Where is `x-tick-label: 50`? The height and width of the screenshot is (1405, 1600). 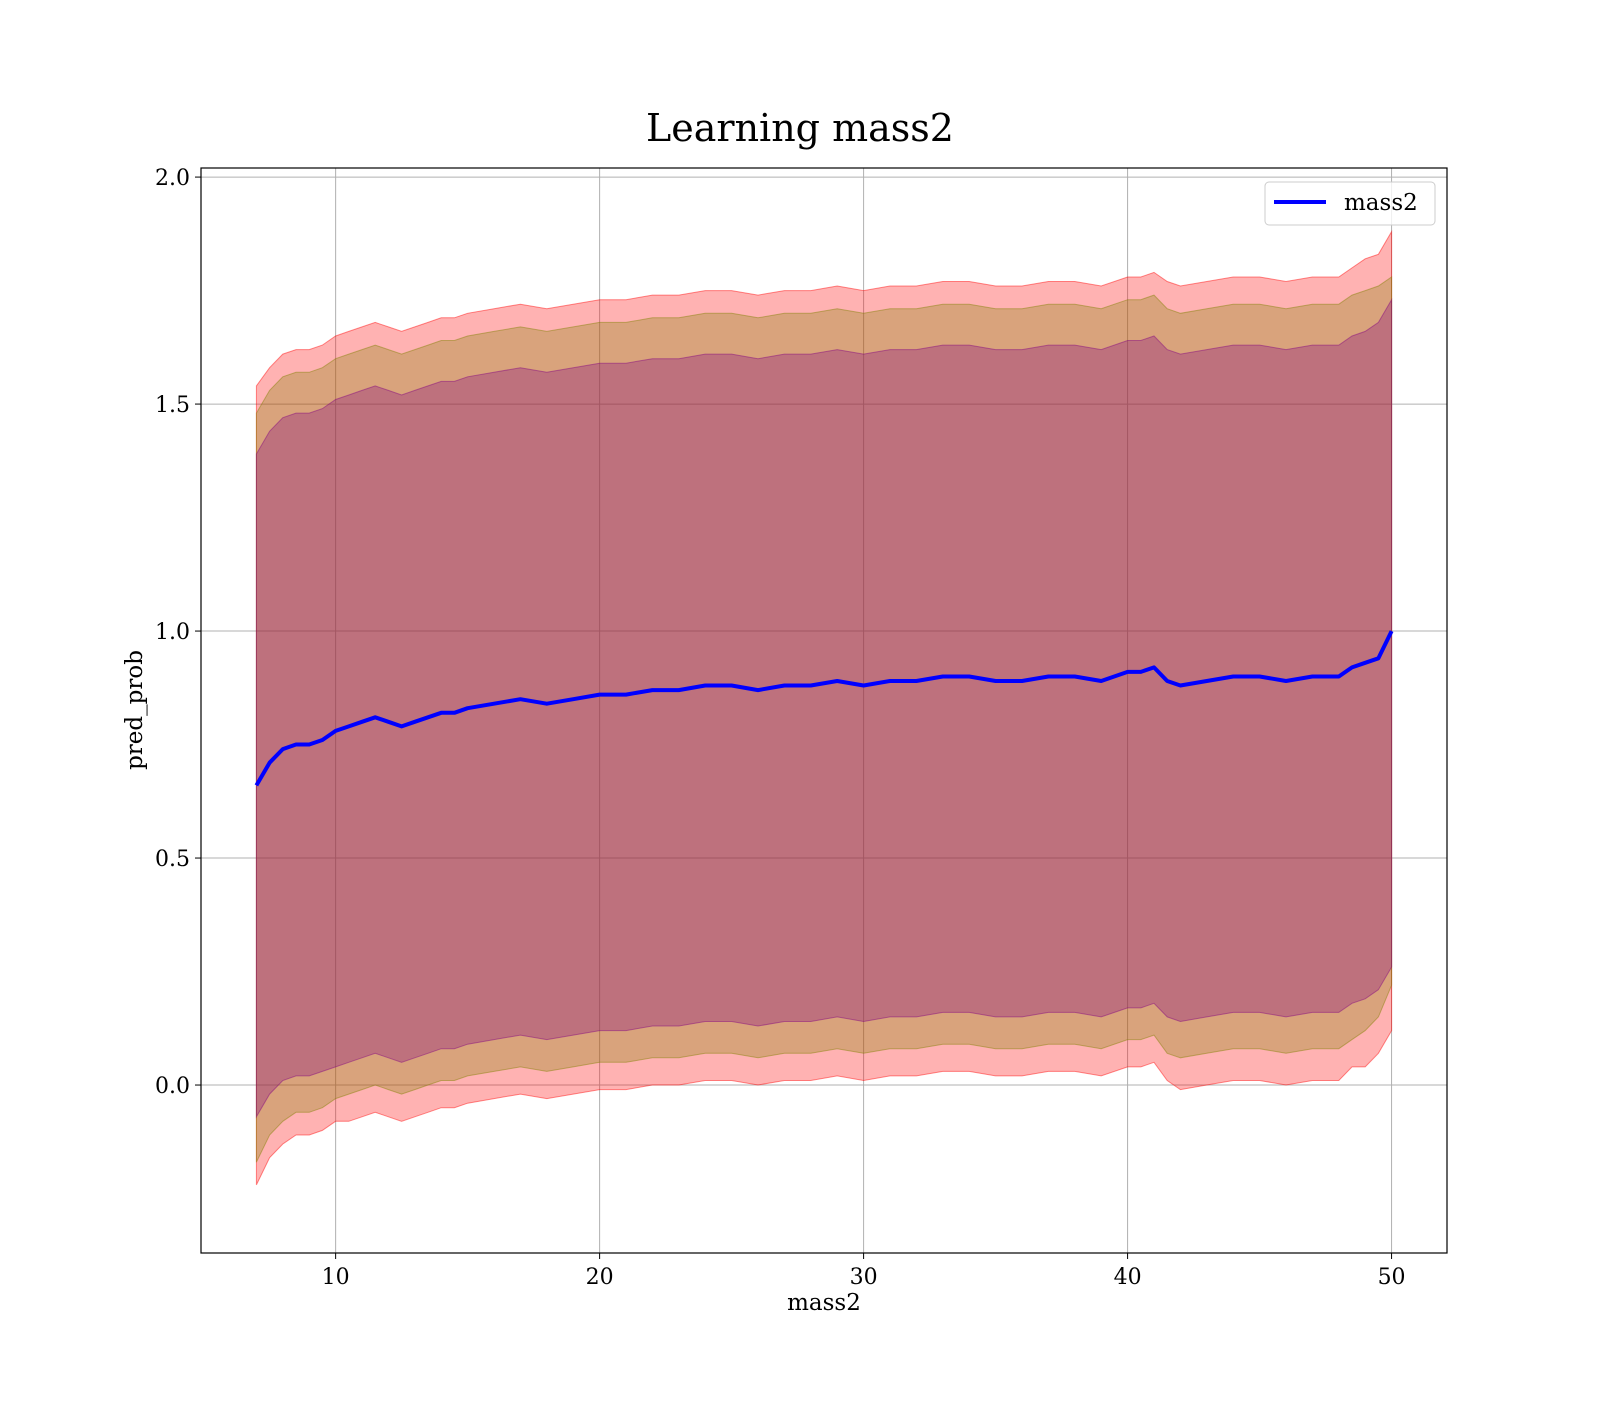
x-tick-label: 50 is located at coordinates (1392, 1277).